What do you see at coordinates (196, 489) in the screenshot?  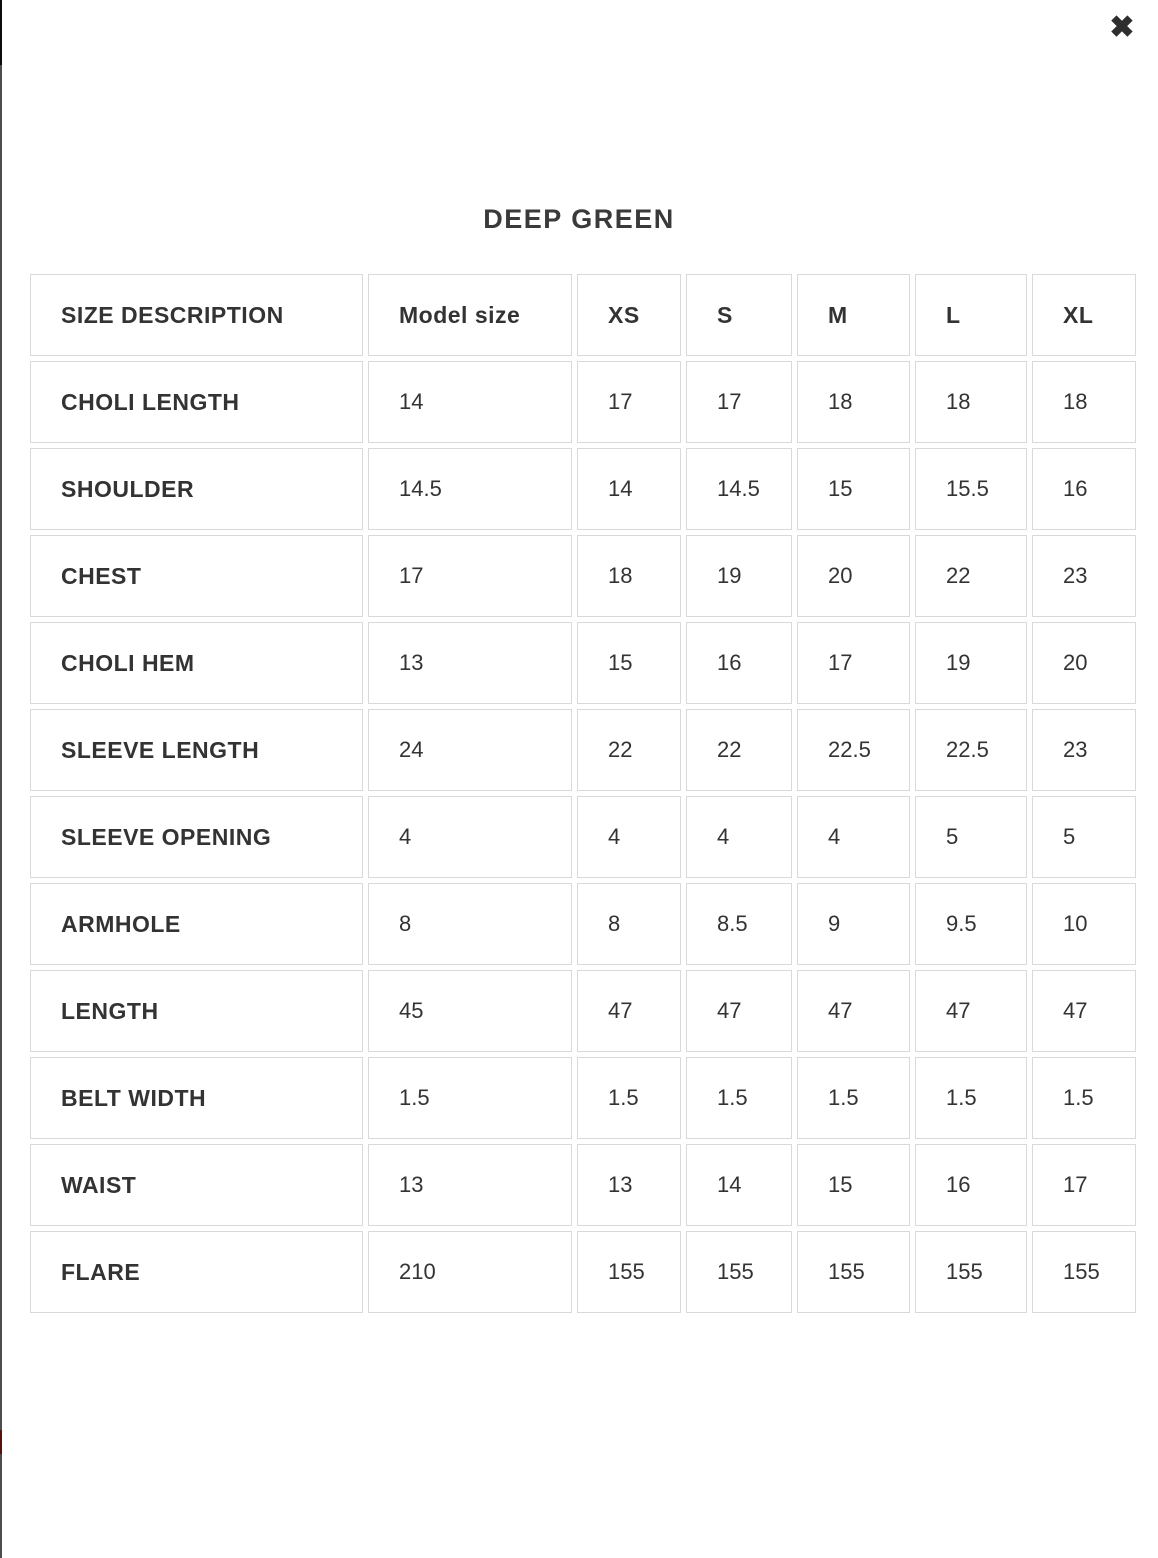 I see `row-label-cell: SHOULDER` at bounding box center [196, 489].